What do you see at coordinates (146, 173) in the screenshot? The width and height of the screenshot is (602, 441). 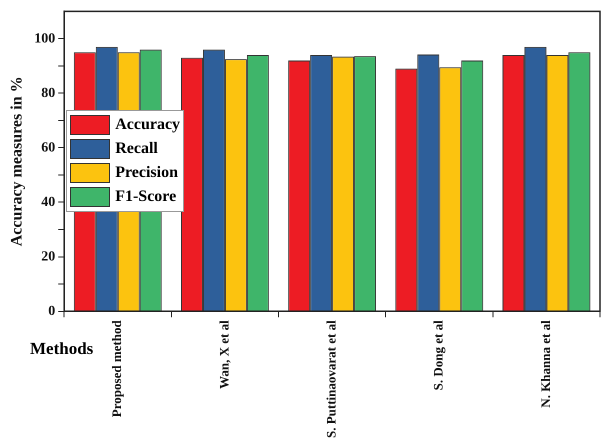 I see `legend-label: Precision` at bounding box center [146, 173].